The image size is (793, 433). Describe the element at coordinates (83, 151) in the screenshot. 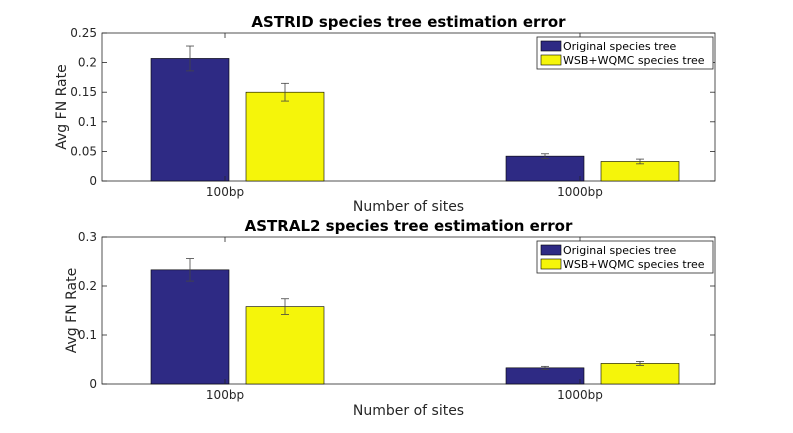

I see `y-tick-label: 0.05` at that location.